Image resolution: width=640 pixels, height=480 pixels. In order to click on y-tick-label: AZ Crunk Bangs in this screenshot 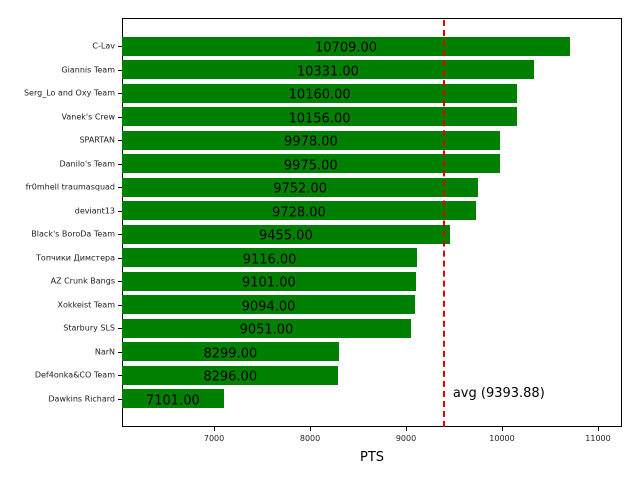, I will do `click(82, 281)`.